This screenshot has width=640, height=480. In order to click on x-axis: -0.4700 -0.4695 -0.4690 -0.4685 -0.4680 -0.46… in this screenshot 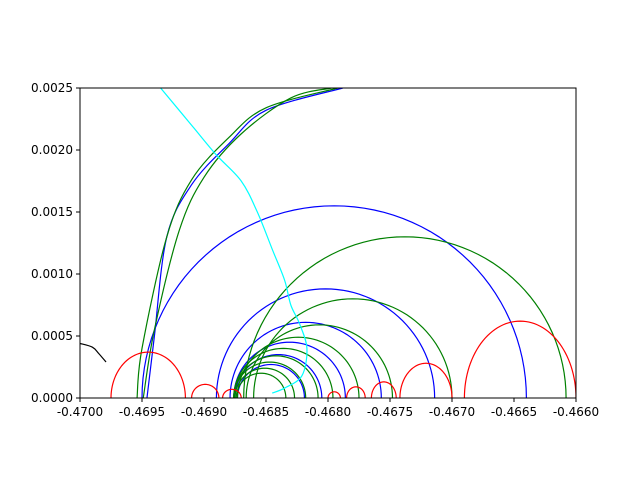, I will do `click(328, 408)`.